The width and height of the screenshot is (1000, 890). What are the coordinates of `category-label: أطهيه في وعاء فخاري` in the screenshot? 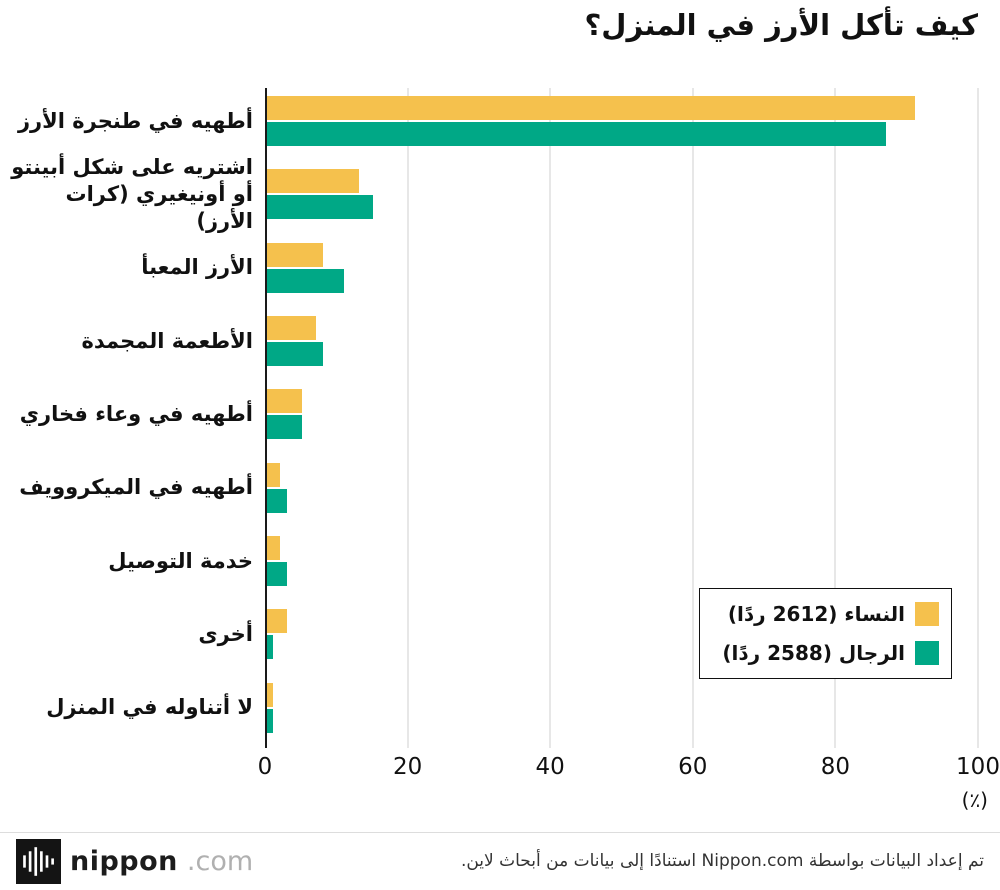 It's located at (136, 413).